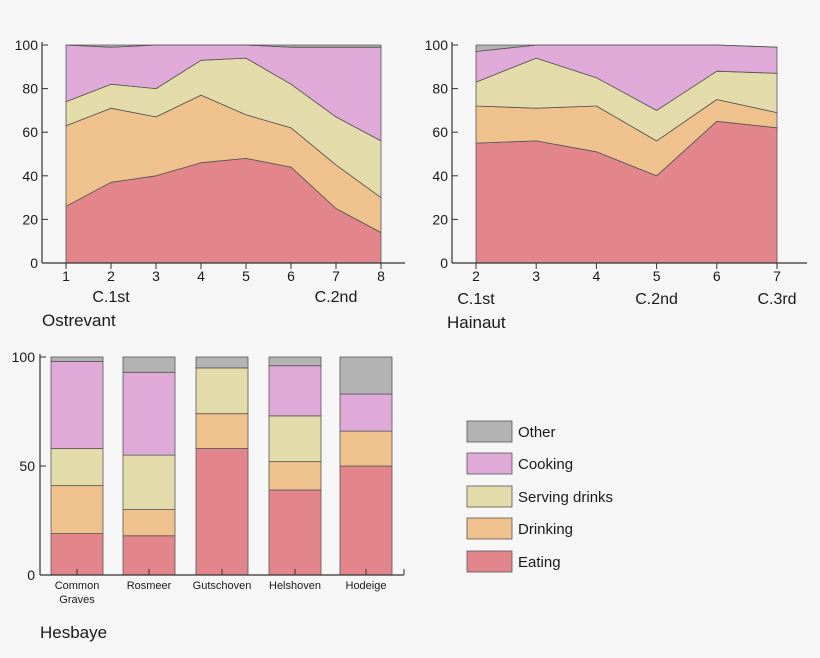  I want to click on bar-segment-hodeige-other, so click(366, 375).